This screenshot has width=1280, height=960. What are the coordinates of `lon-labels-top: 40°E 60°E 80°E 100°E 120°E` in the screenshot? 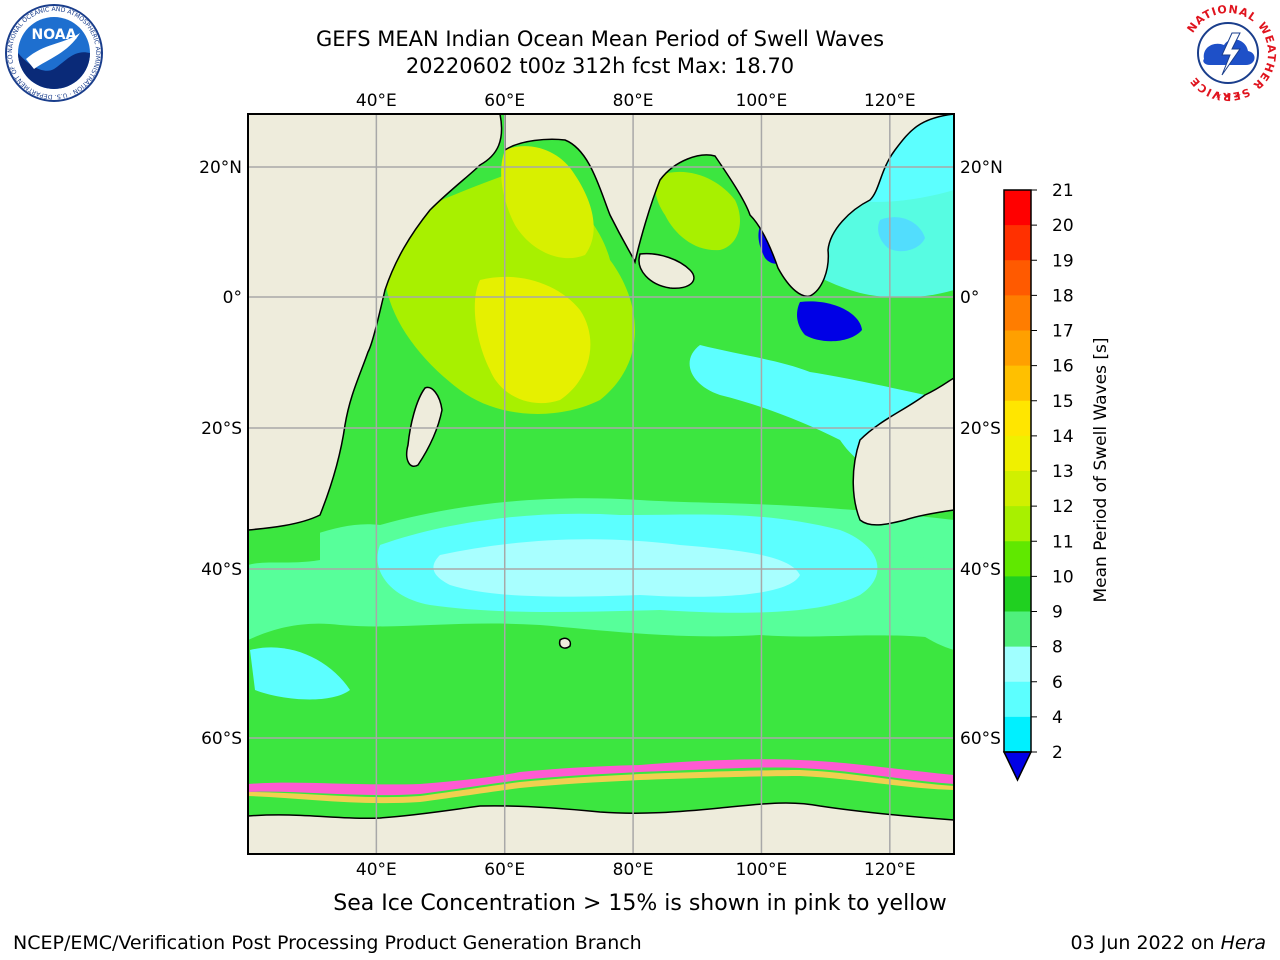 It's located at (636, 101).